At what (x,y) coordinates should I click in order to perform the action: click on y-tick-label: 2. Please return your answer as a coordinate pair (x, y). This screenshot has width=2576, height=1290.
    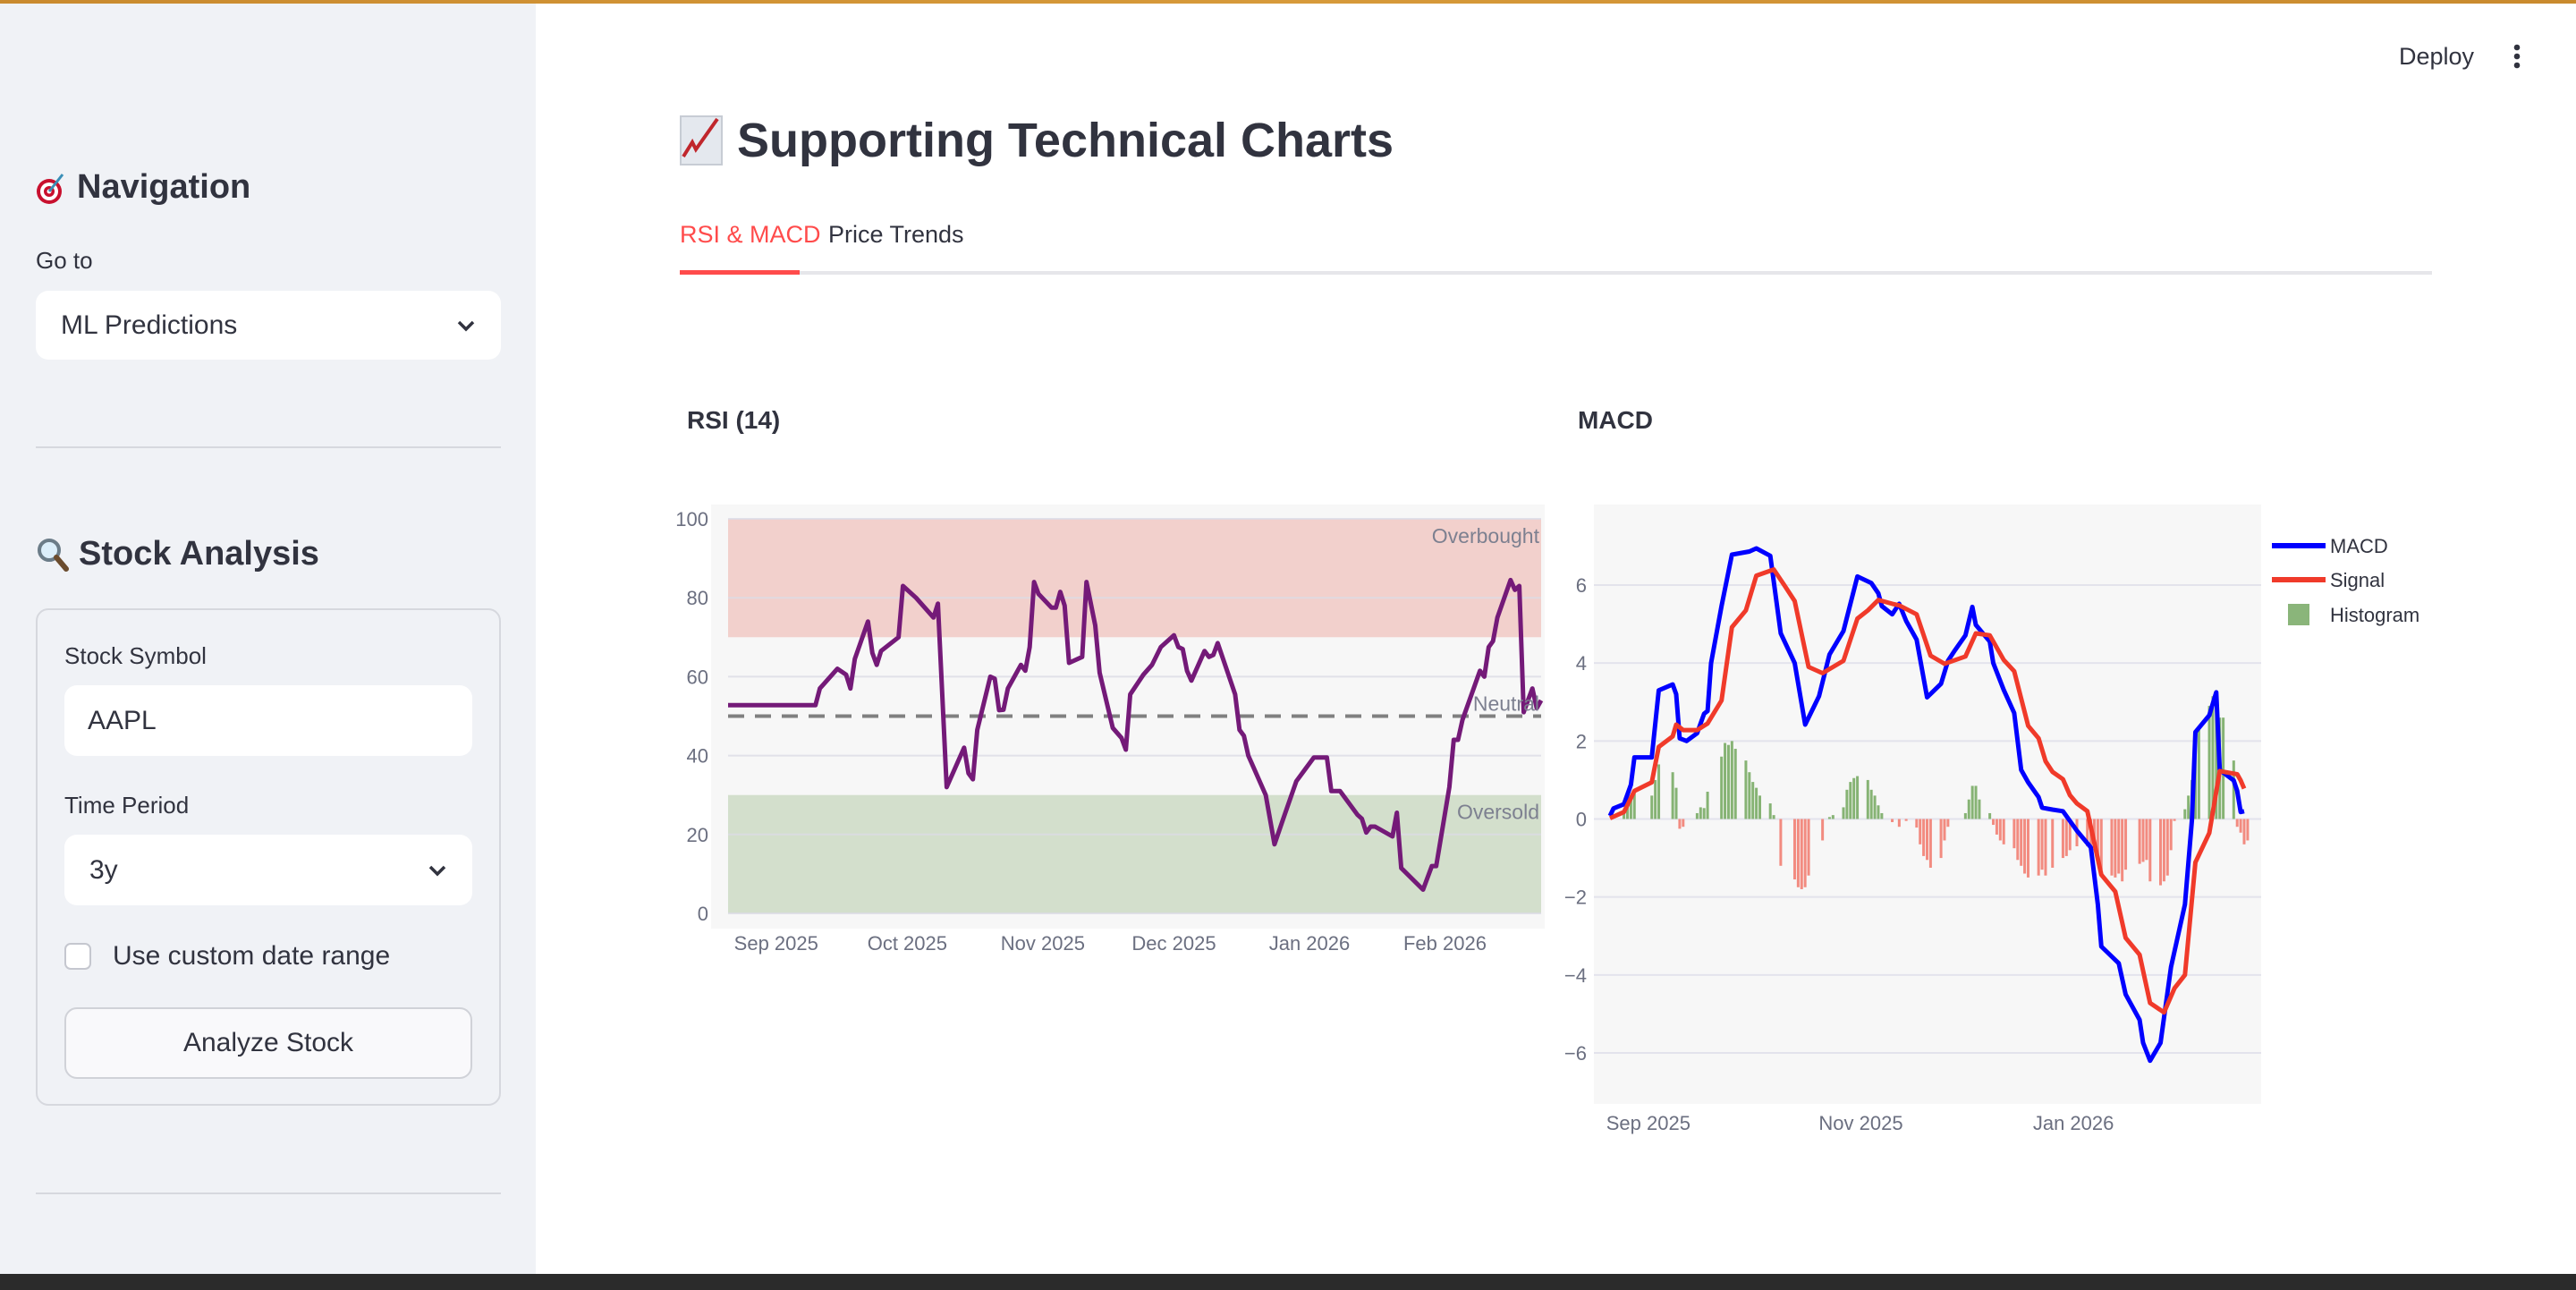
    Looking at the image, I should click on (1581, 741).